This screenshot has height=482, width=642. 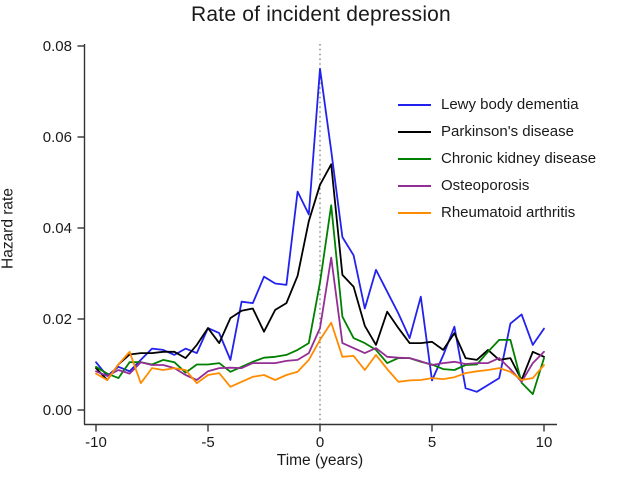 I want to click on legend-label-rheumatoid-arthritis: Rheumatoid arthritis, so click(x=508, y=212).